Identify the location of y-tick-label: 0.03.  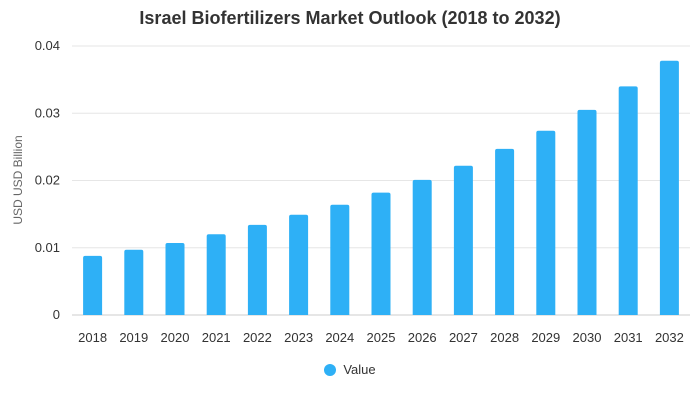
(47, 112).